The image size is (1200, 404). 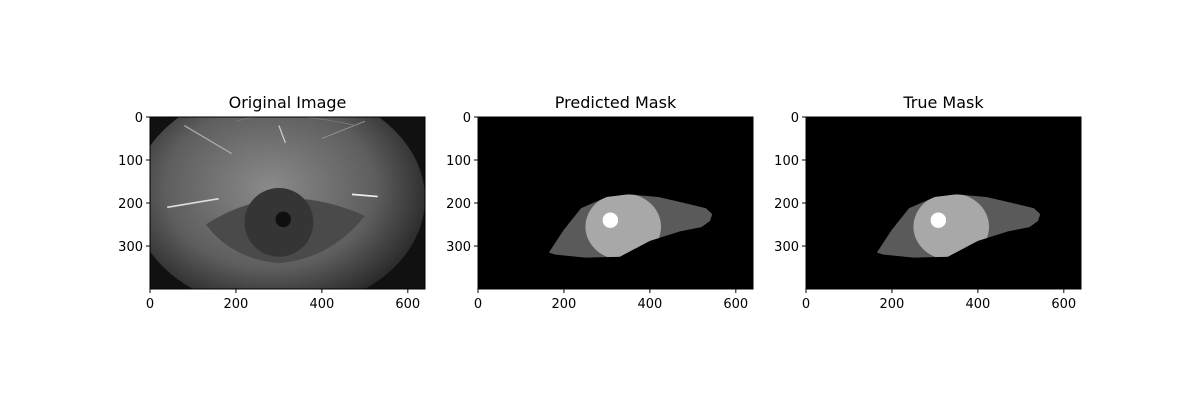 I want to click on panel-title: Predicted Mask, so click(x=616, y=102).